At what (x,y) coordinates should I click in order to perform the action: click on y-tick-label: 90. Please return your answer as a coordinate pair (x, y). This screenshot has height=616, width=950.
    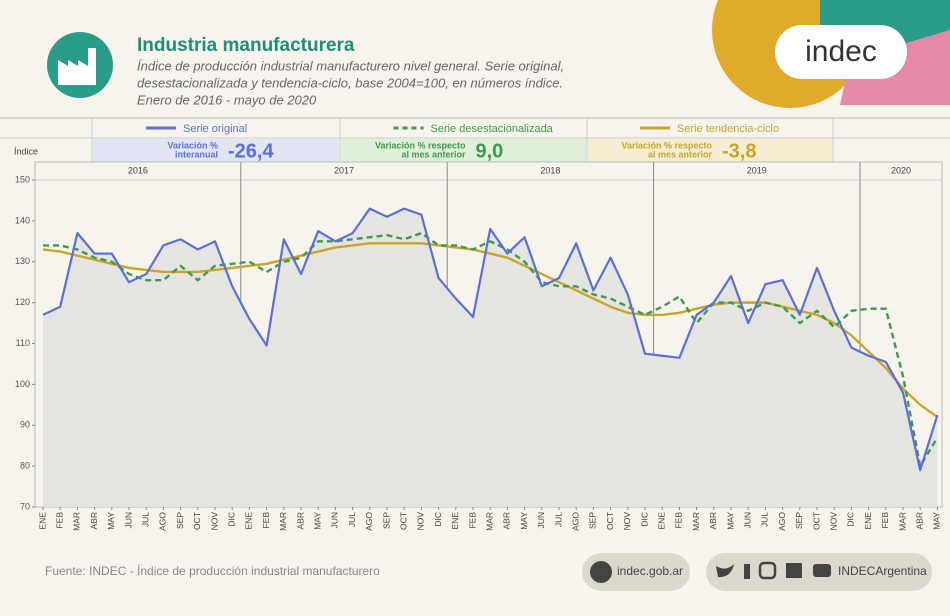
    Looking at the image, I should click on (25, 425).